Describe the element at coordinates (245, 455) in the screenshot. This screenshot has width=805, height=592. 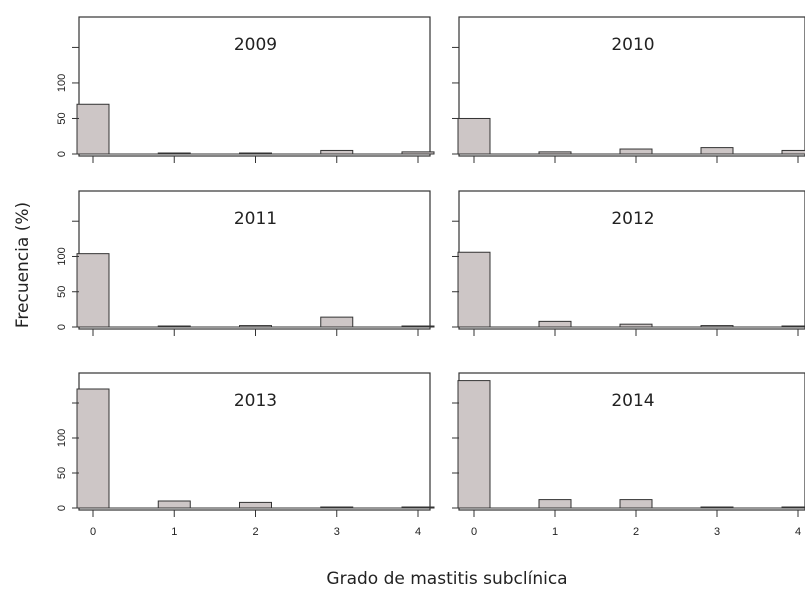
I see `panel-2013: 2013 100 50 0 0 1 2 3 4` at that location.